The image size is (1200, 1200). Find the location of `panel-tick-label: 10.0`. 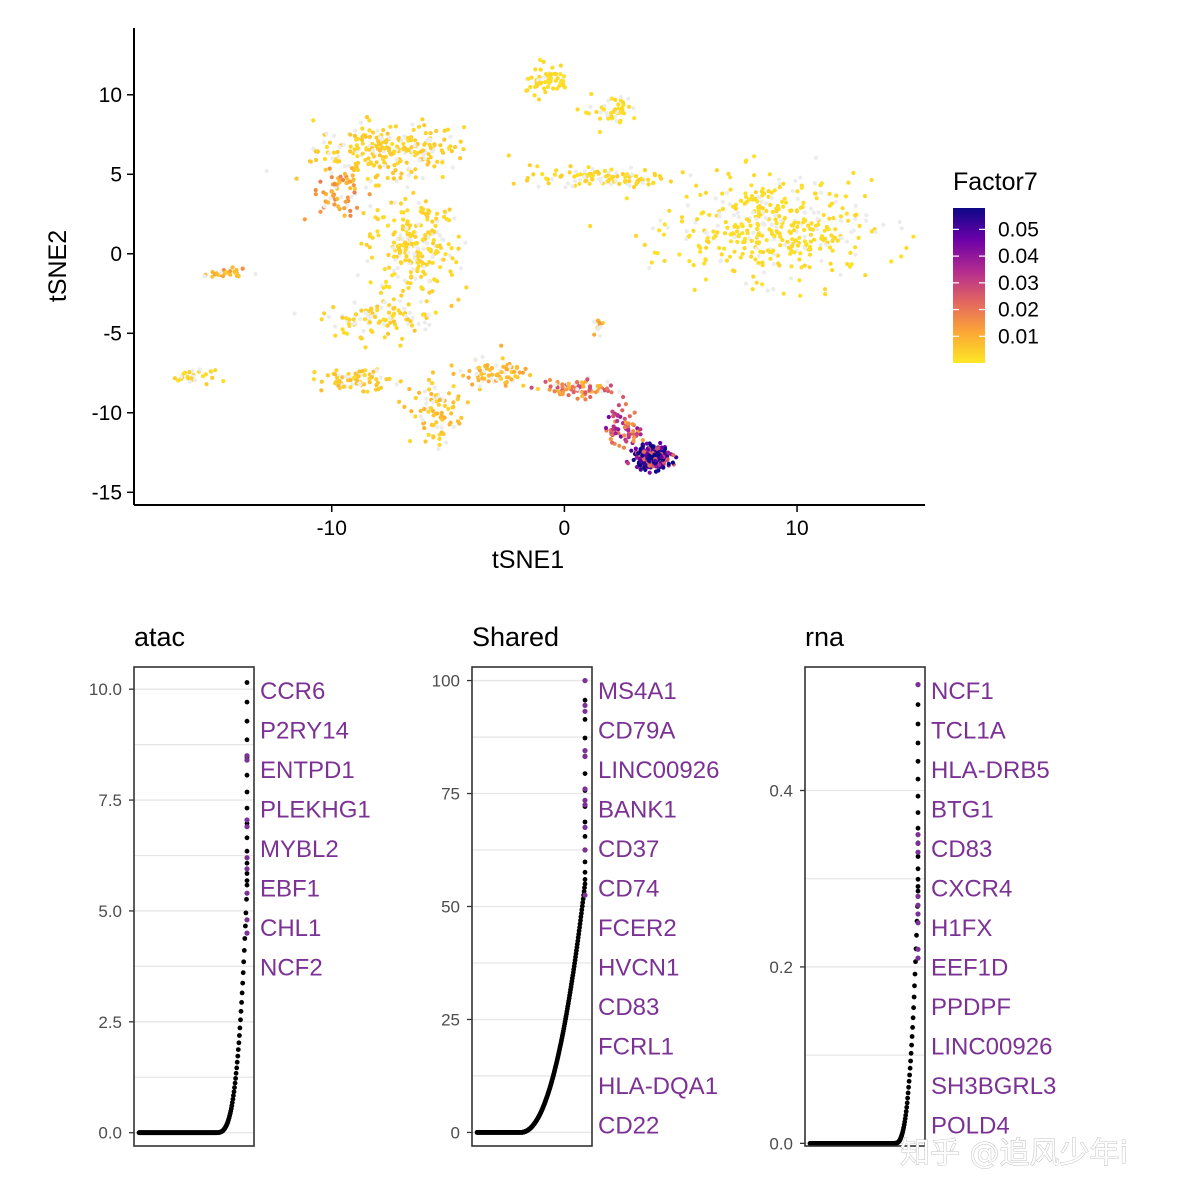

panel-tick-label: 10.0 is located at coordinates (105, 689).